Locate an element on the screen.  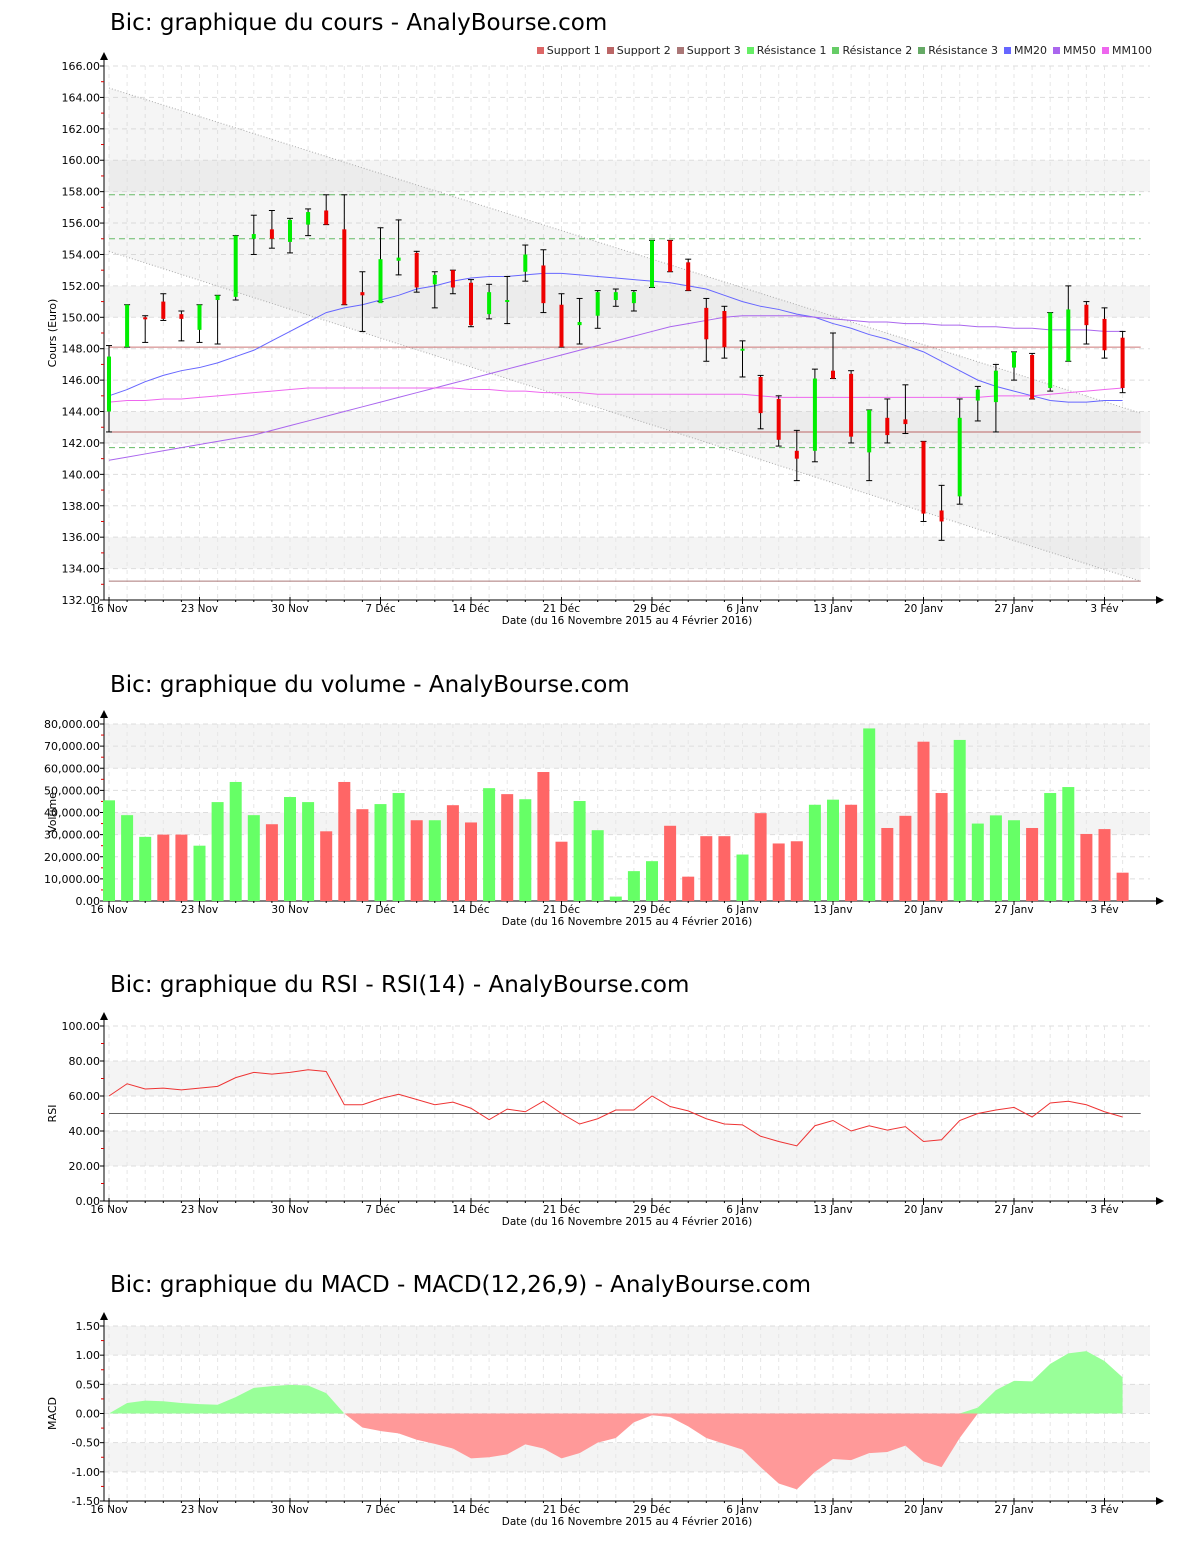
legend-item: MM100 is located at coordinates (1127, 50).